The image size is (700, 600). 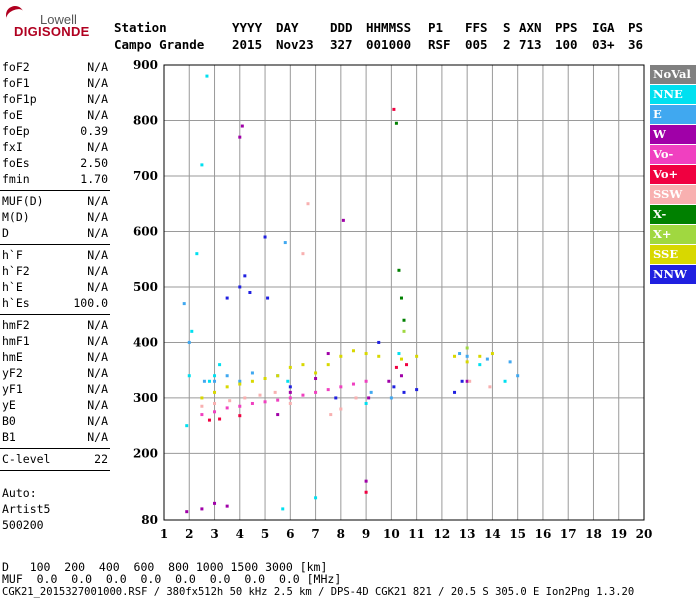 I want to click on logo-lowell-text: Lowell, so click(x=58, y=19).